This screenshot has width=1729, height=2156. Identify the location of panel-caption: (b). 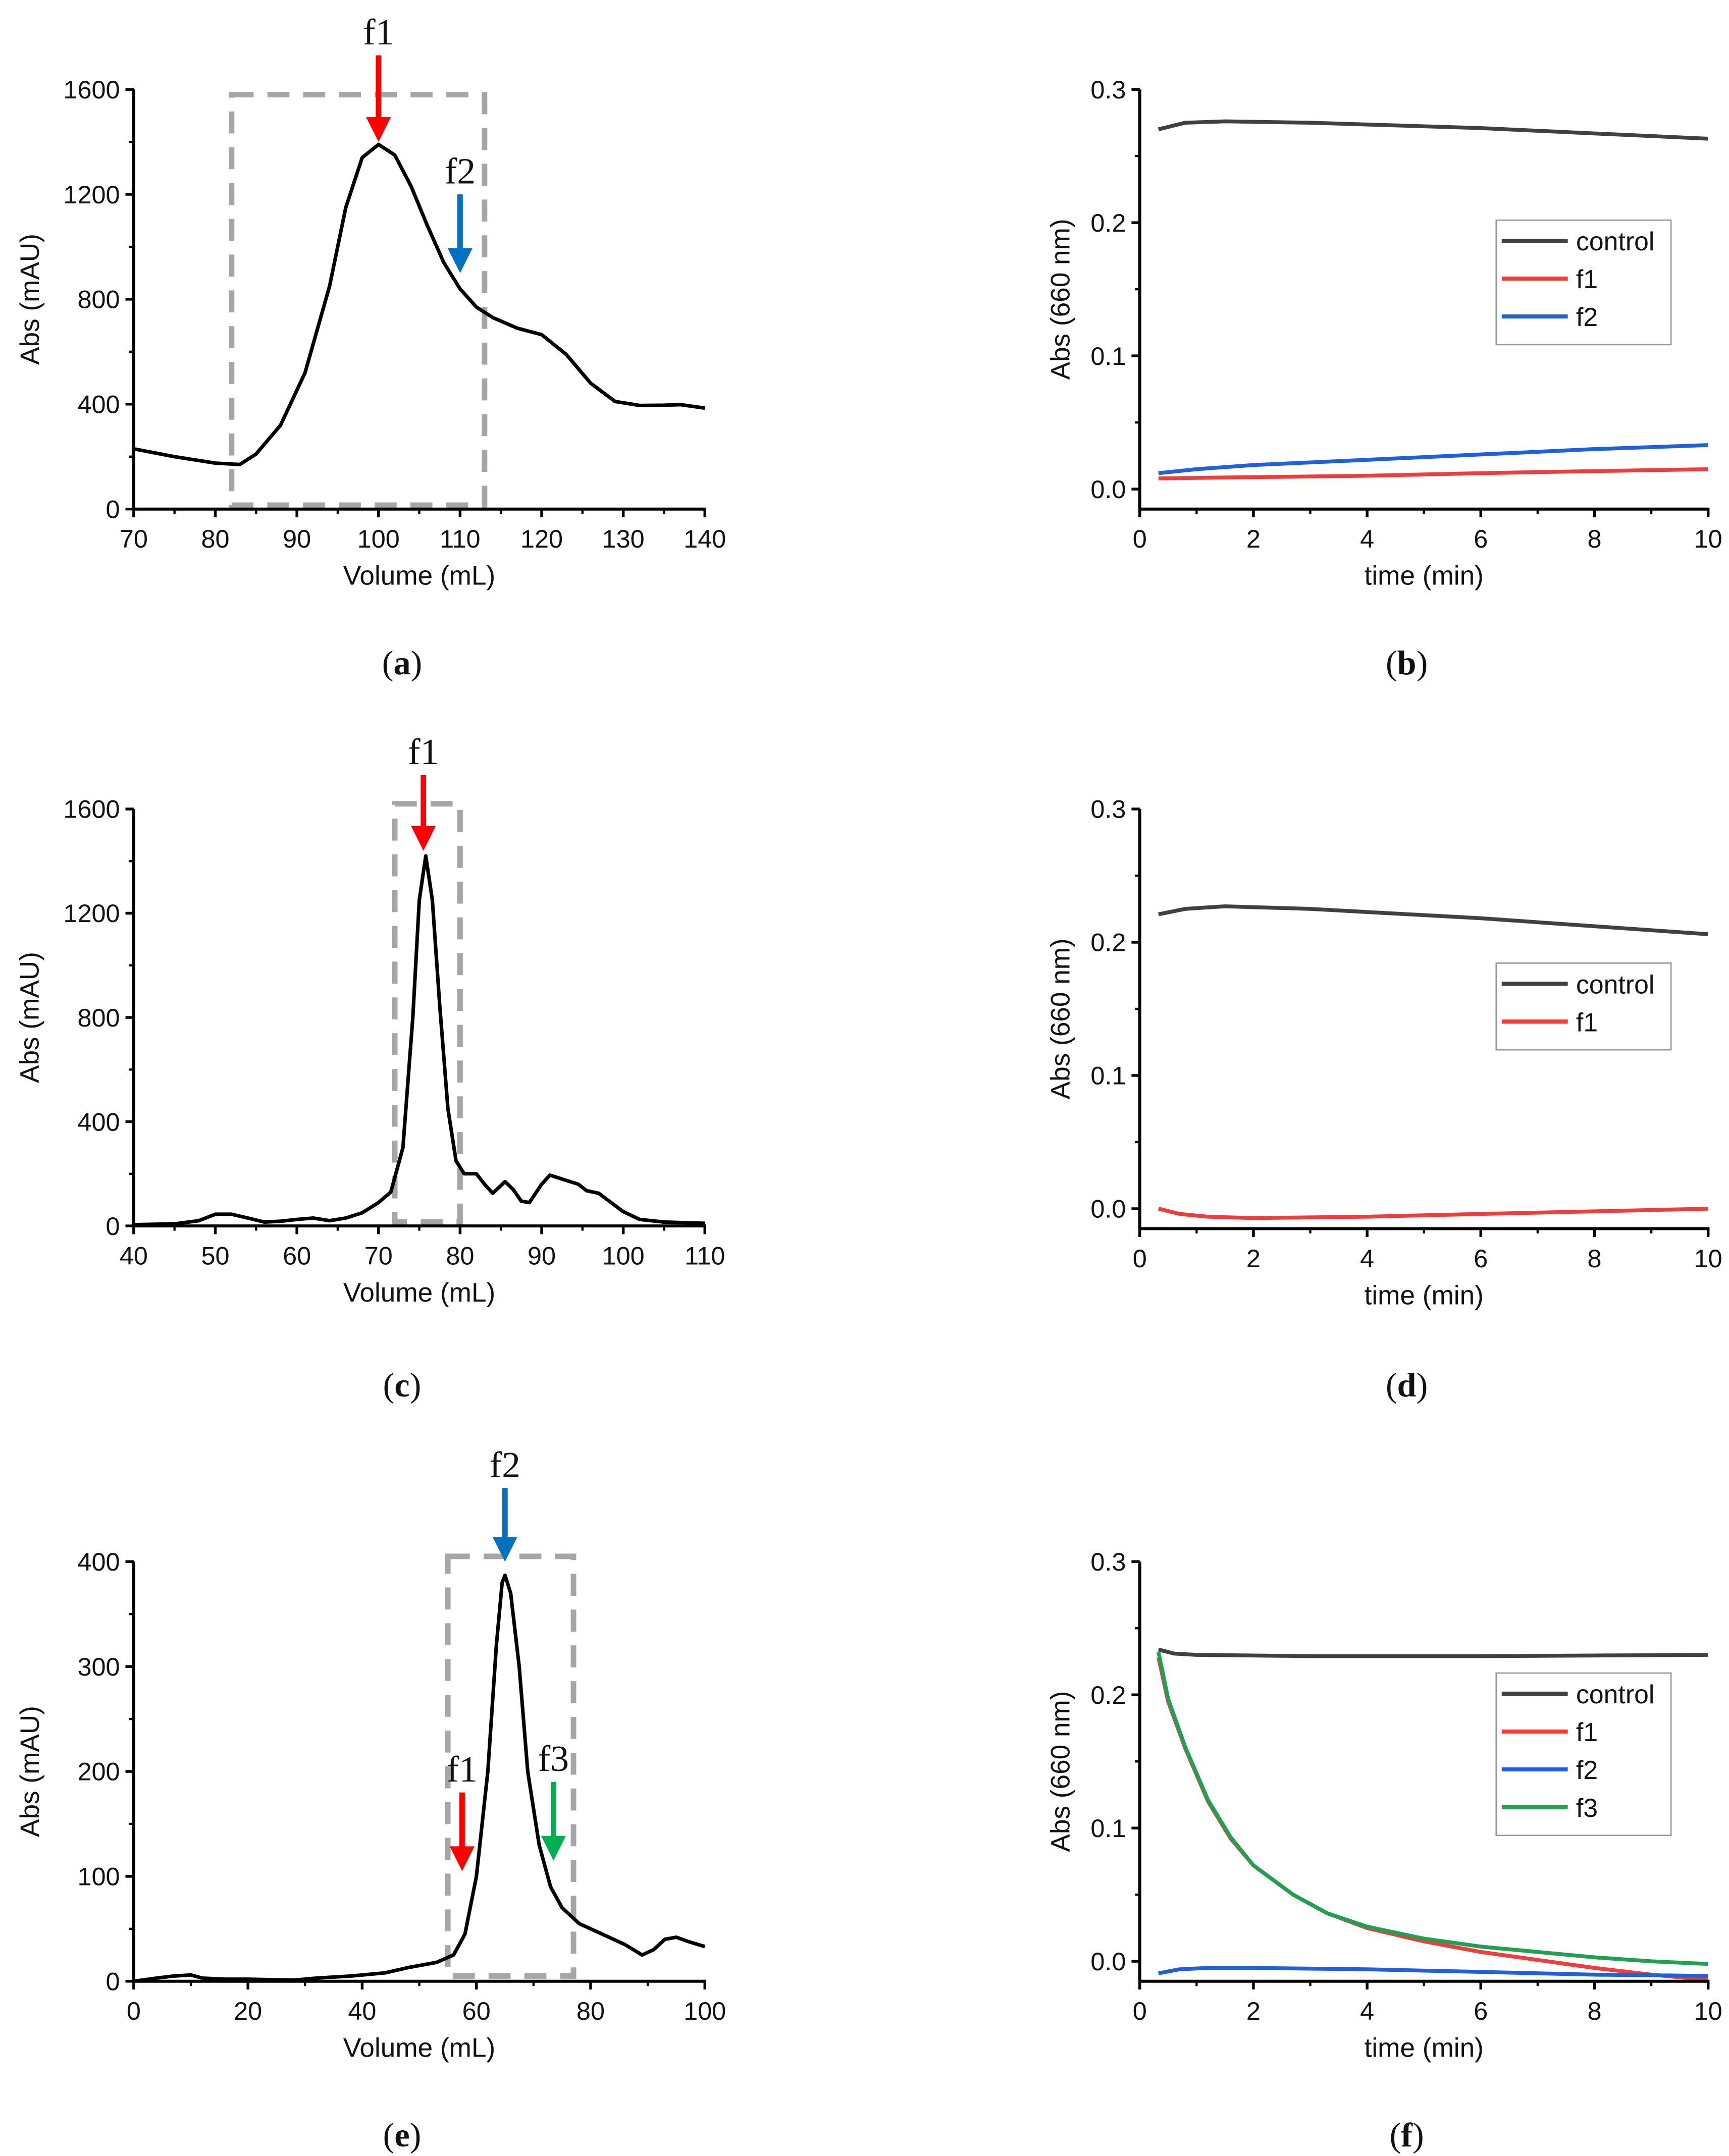
(1407, 662).